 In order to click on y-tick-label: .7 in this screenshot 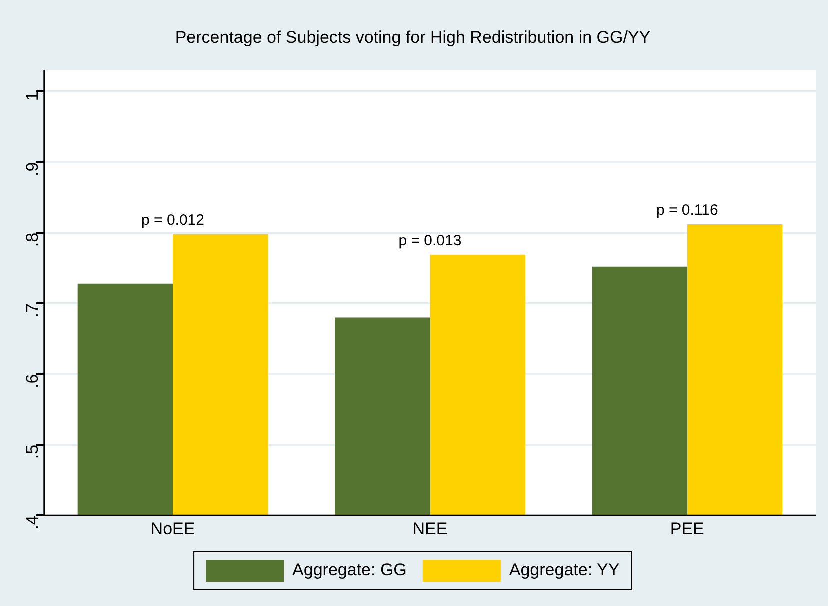, I will do `click(32, 311)`.